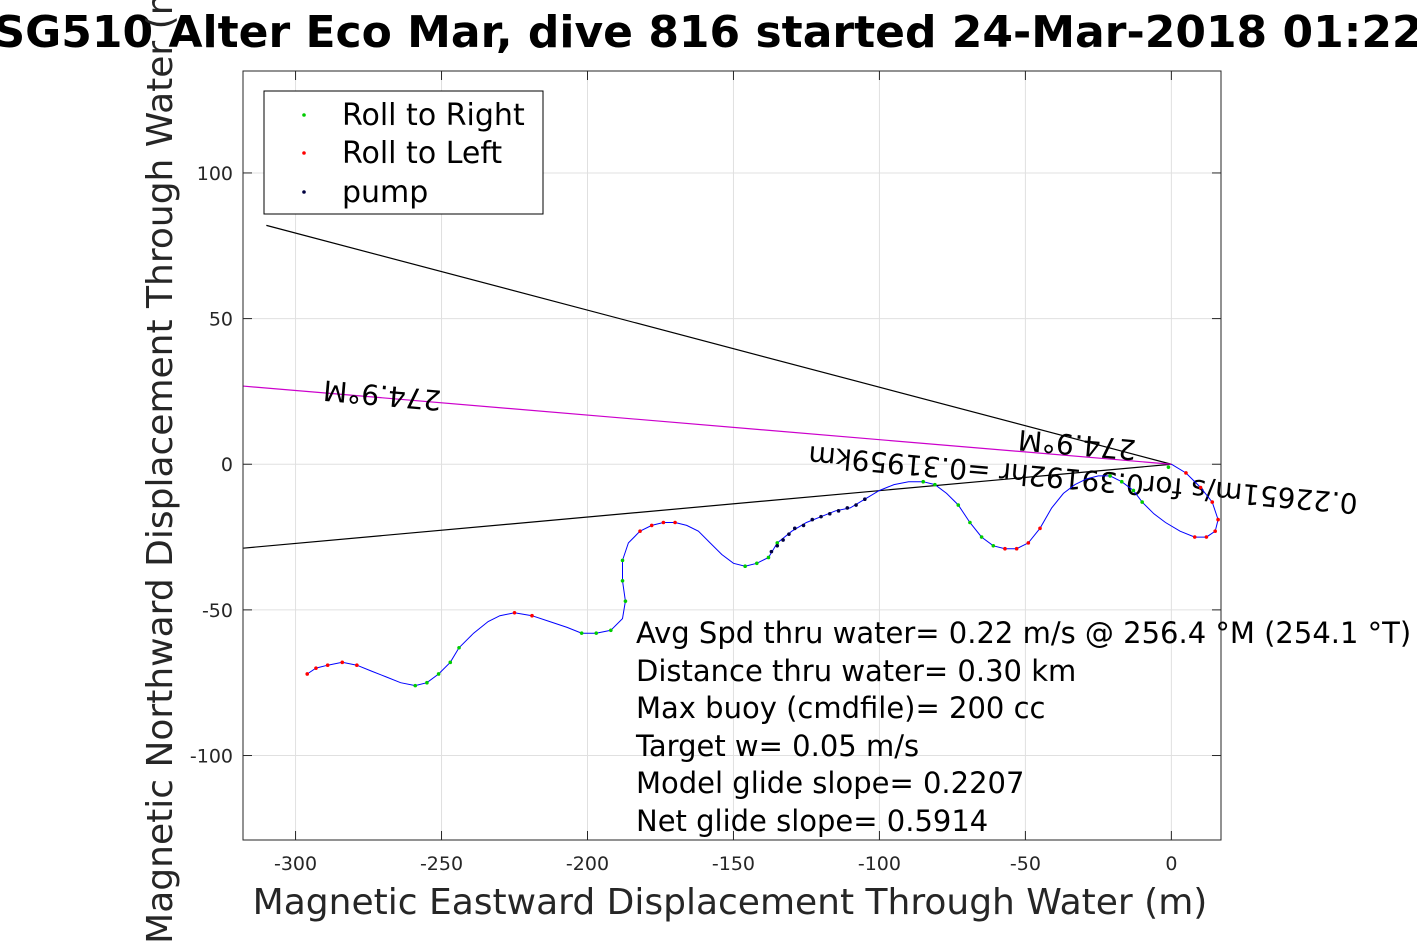  Describe the element at coordinates (433, 115) in the screenshot. I see `legend-label-roll-right: Roll to Right` at that location.